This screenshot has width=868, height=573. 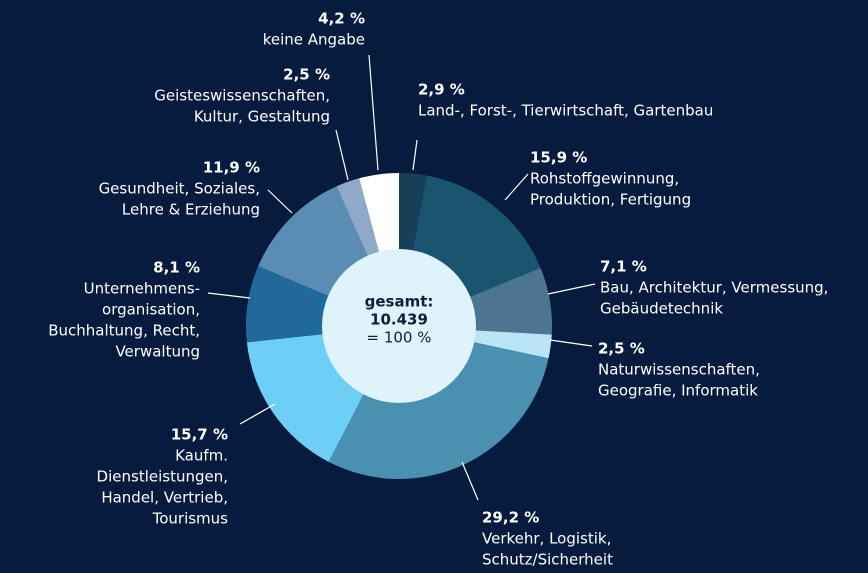 What do you see at coordinates (176, 268) in the screenshot?
I see `value-label: 8,1 %` at bounding box center [176, 268].